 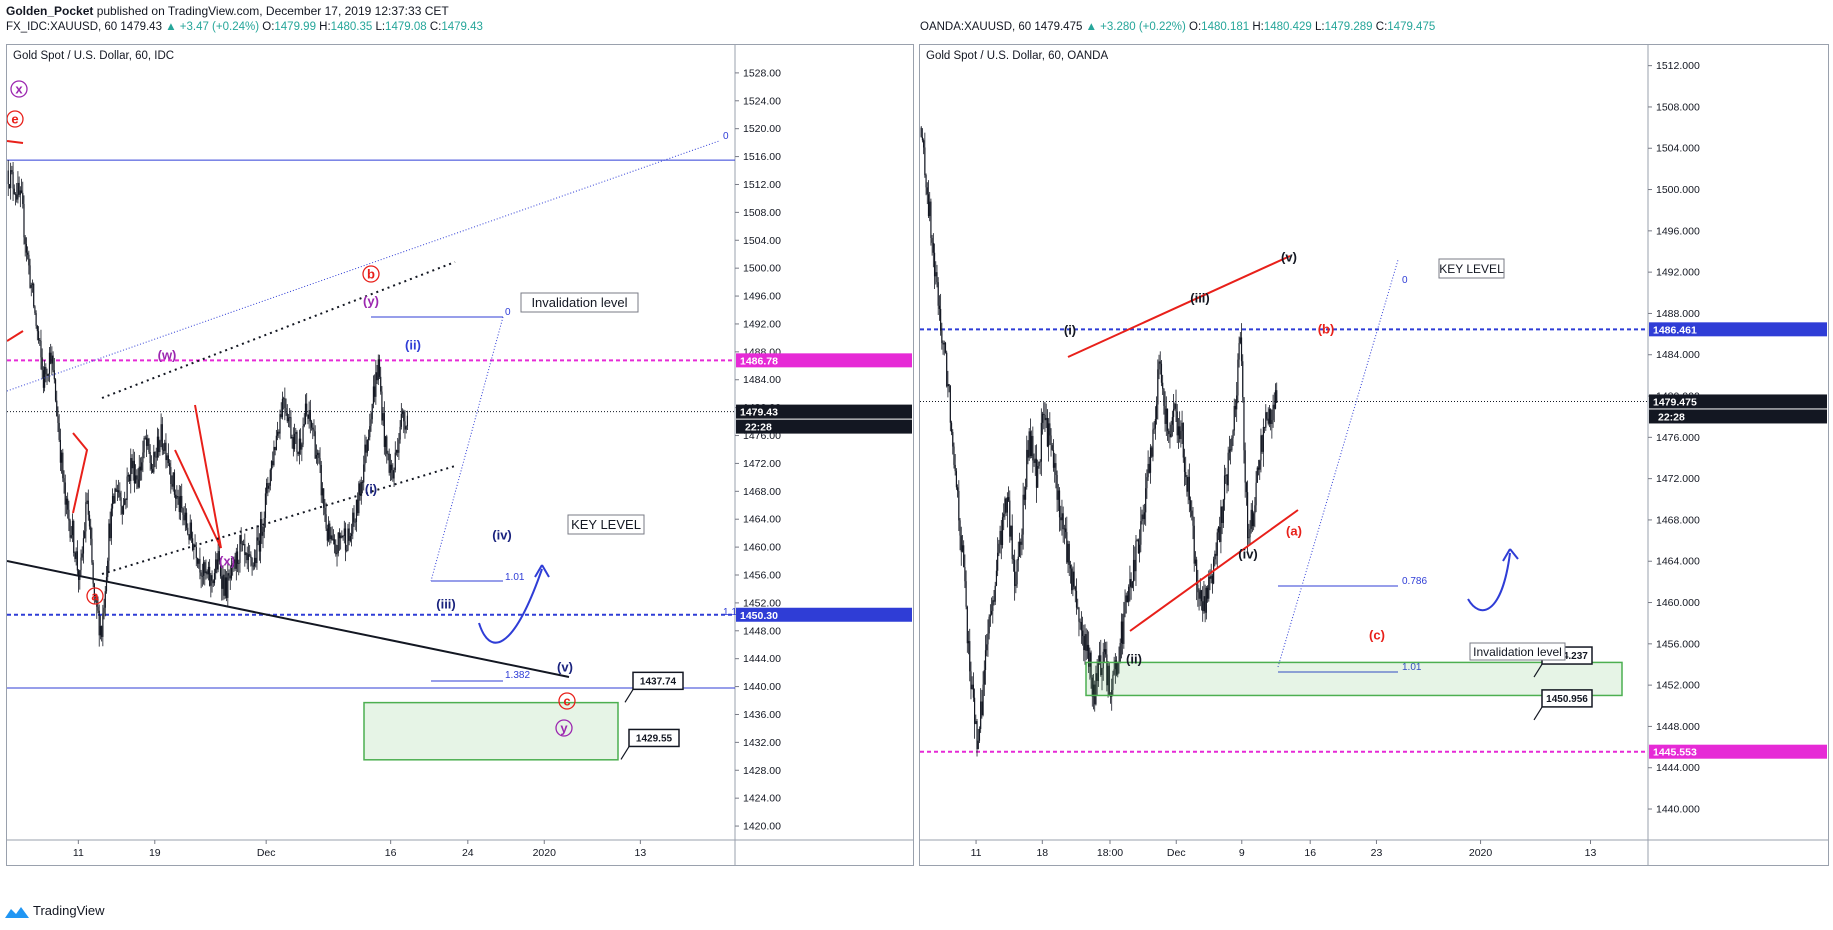 I want to click on wave-label: (a), so click(x=1294, y=531).